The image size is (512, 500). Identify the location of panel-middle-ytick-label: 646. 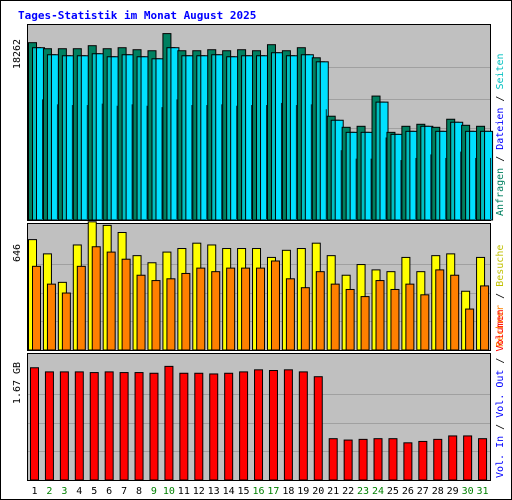
(17, 253).